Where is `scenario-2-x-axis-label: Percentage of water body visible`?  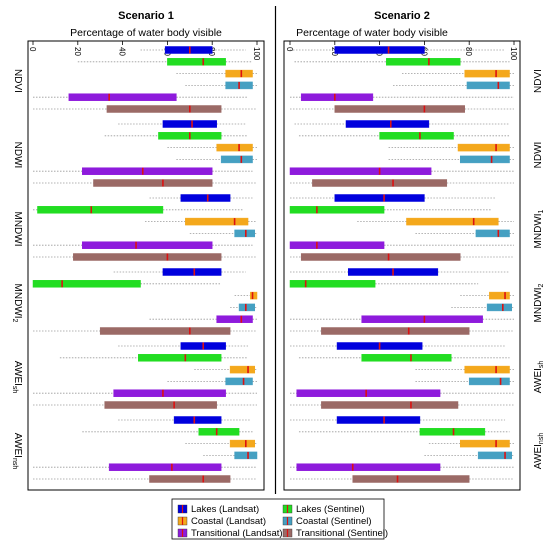 scenario-2-x-axis-label: Percentage of water body visible is located at coordinates (372, 33).